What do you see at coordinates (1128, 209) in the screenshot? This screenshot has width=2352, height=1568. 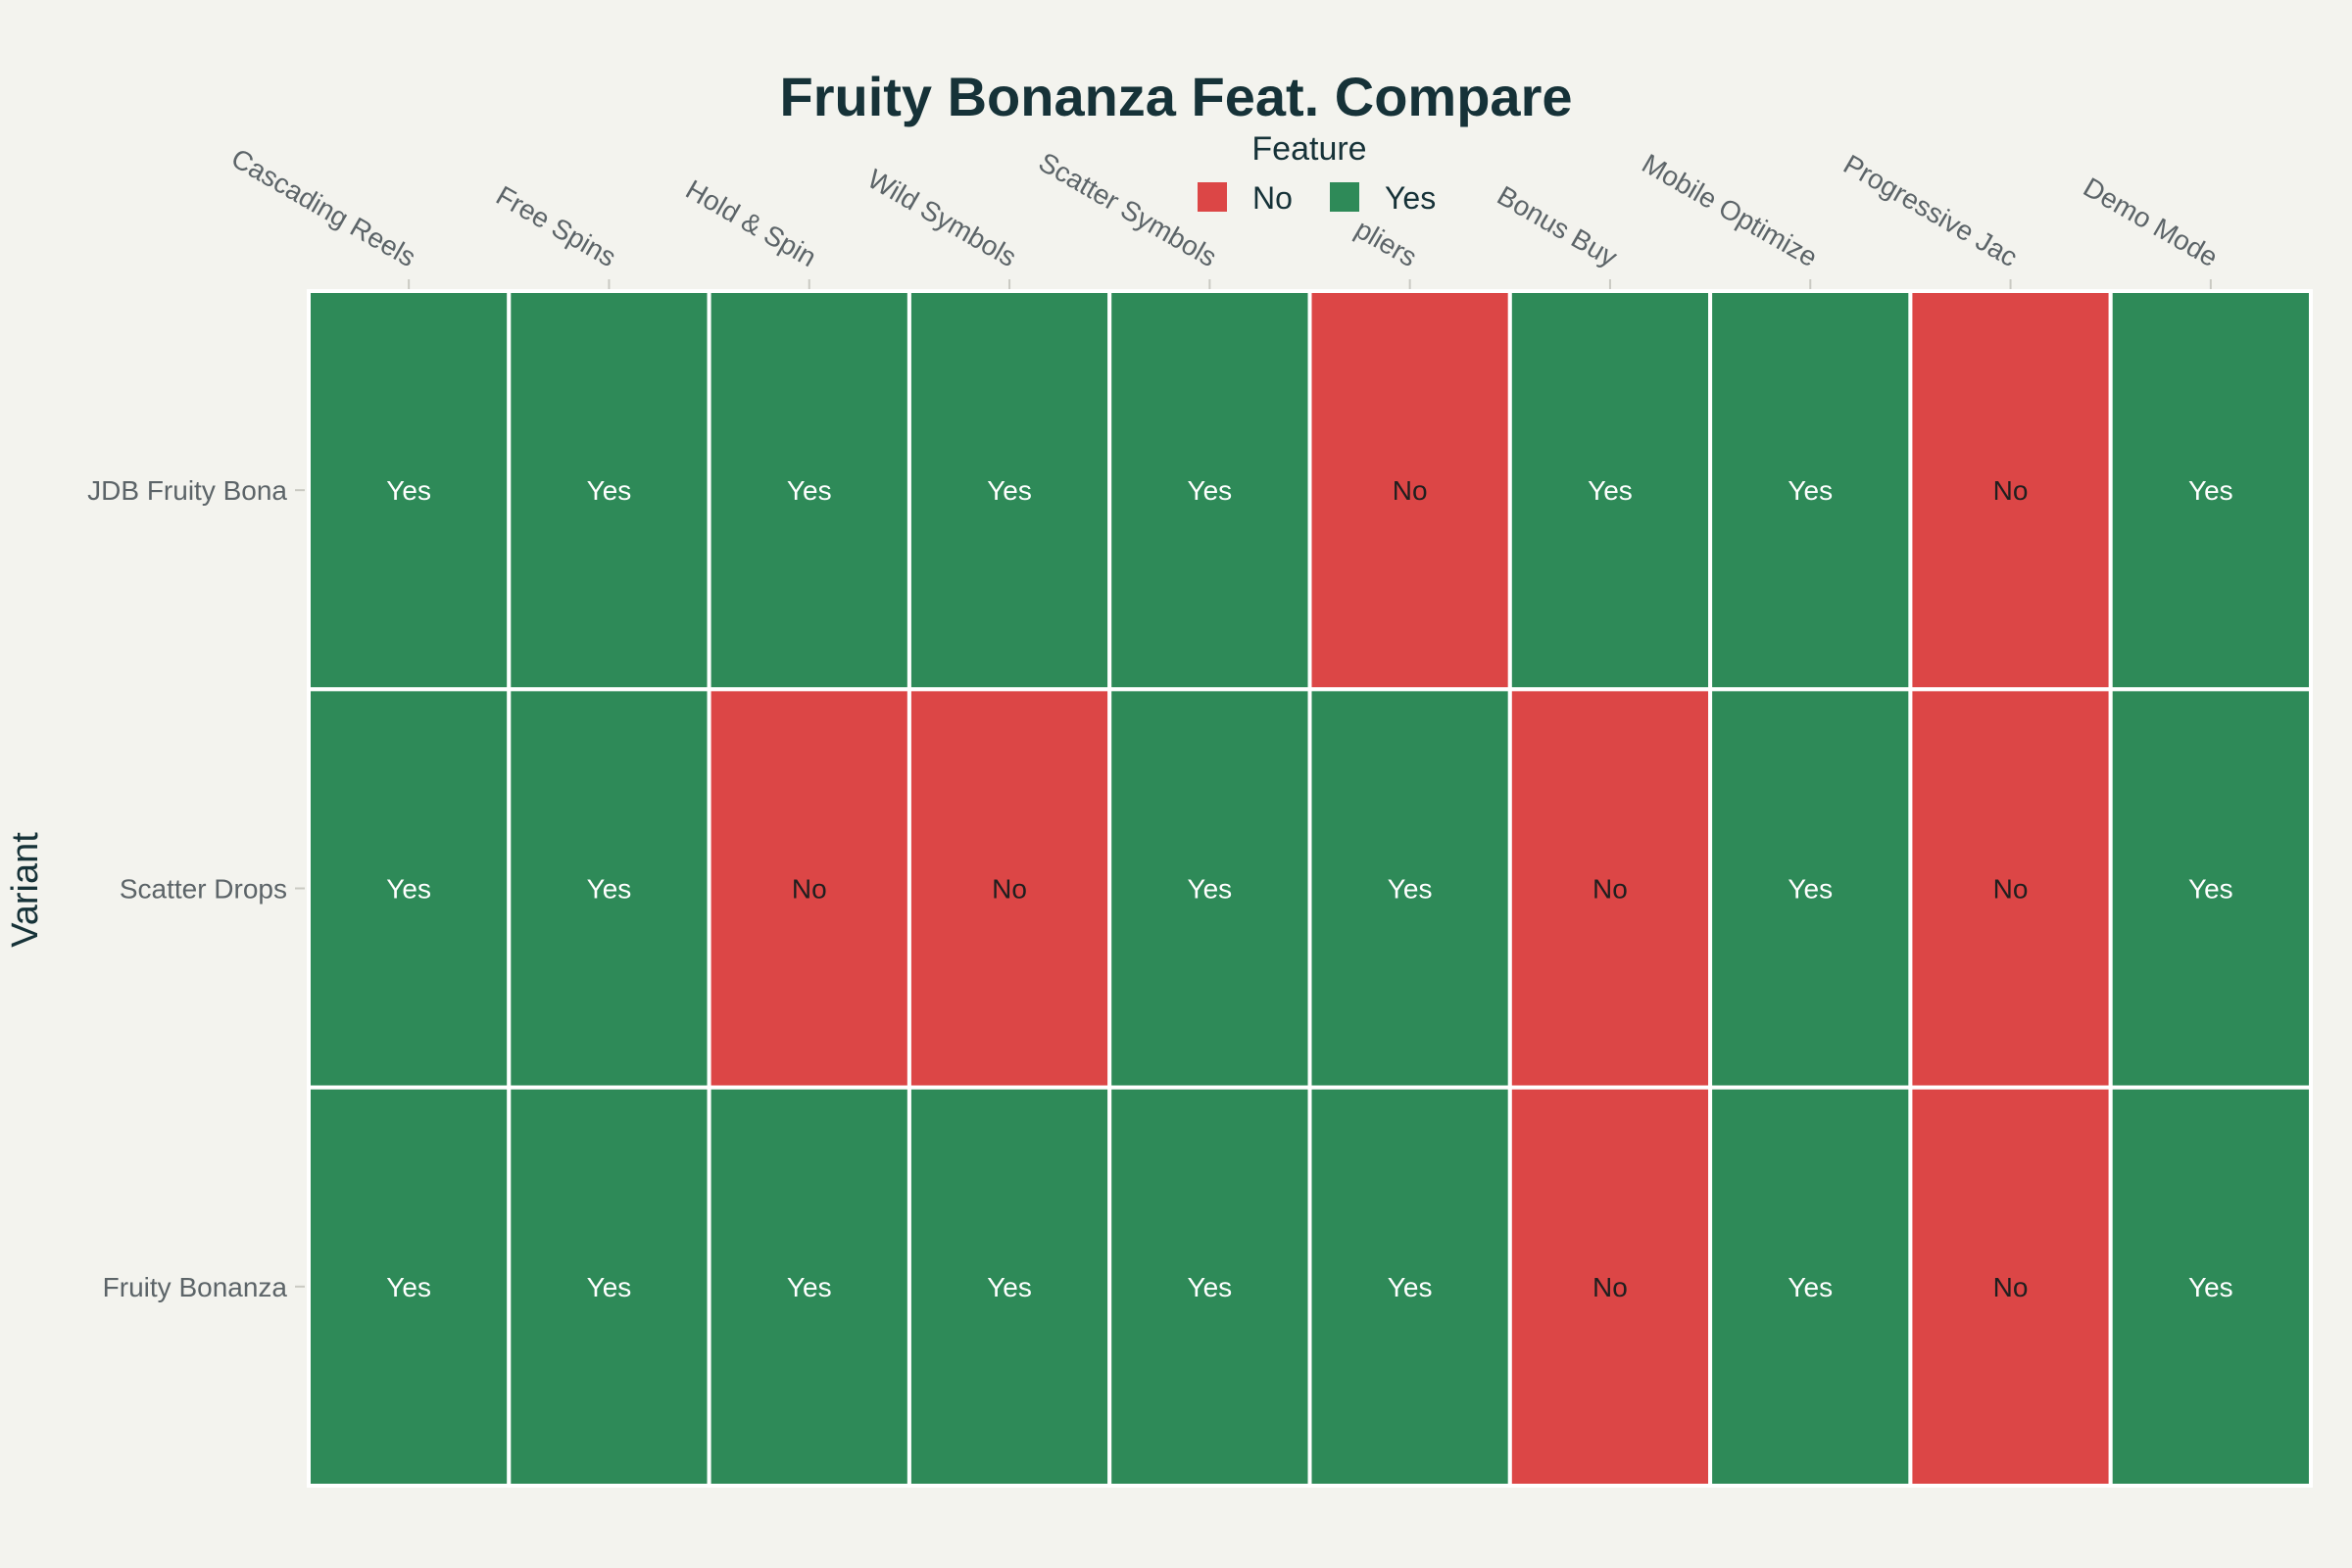 I see `x-tick-label: Scatter Symbols` at bounding box center [1128, 209].